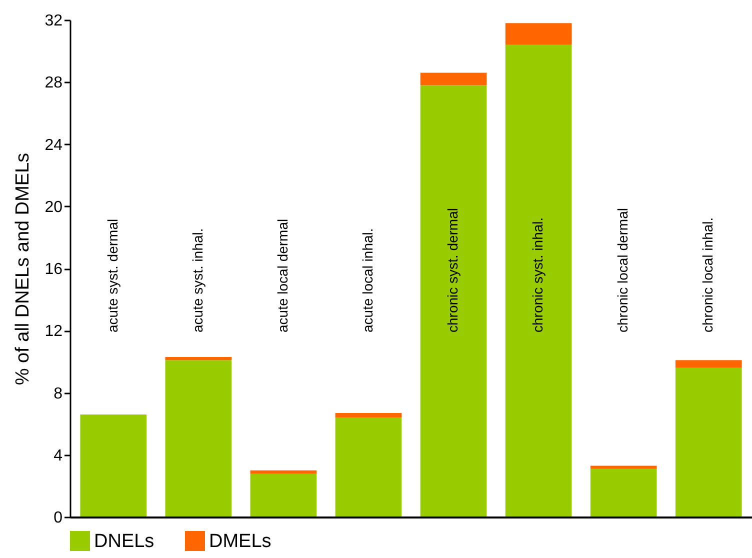 This screenshot has width=752, height=558. I want to click on y-tick-label: 24, so click(53, 145).